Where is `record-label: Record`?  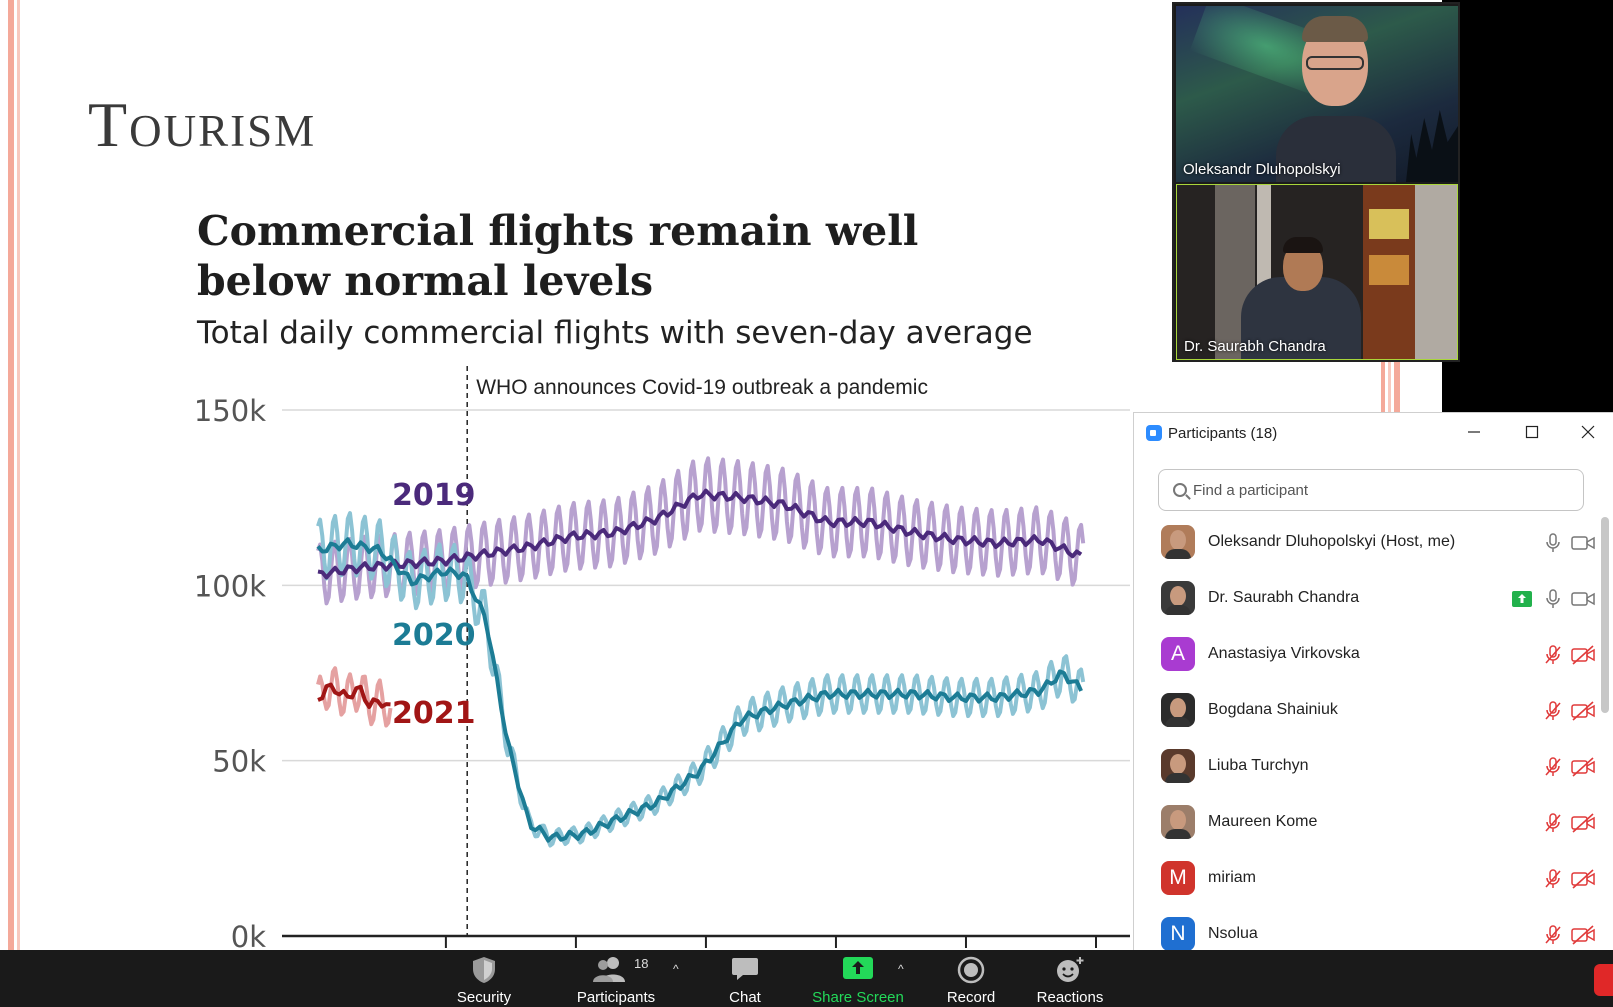 record-label: Record is located at coordinates (971, 997).